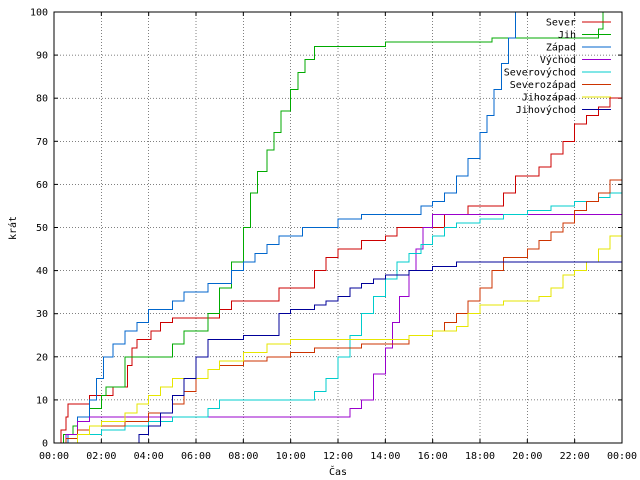  I want to click on x-tick-label: 02:00, so click(101, 456).